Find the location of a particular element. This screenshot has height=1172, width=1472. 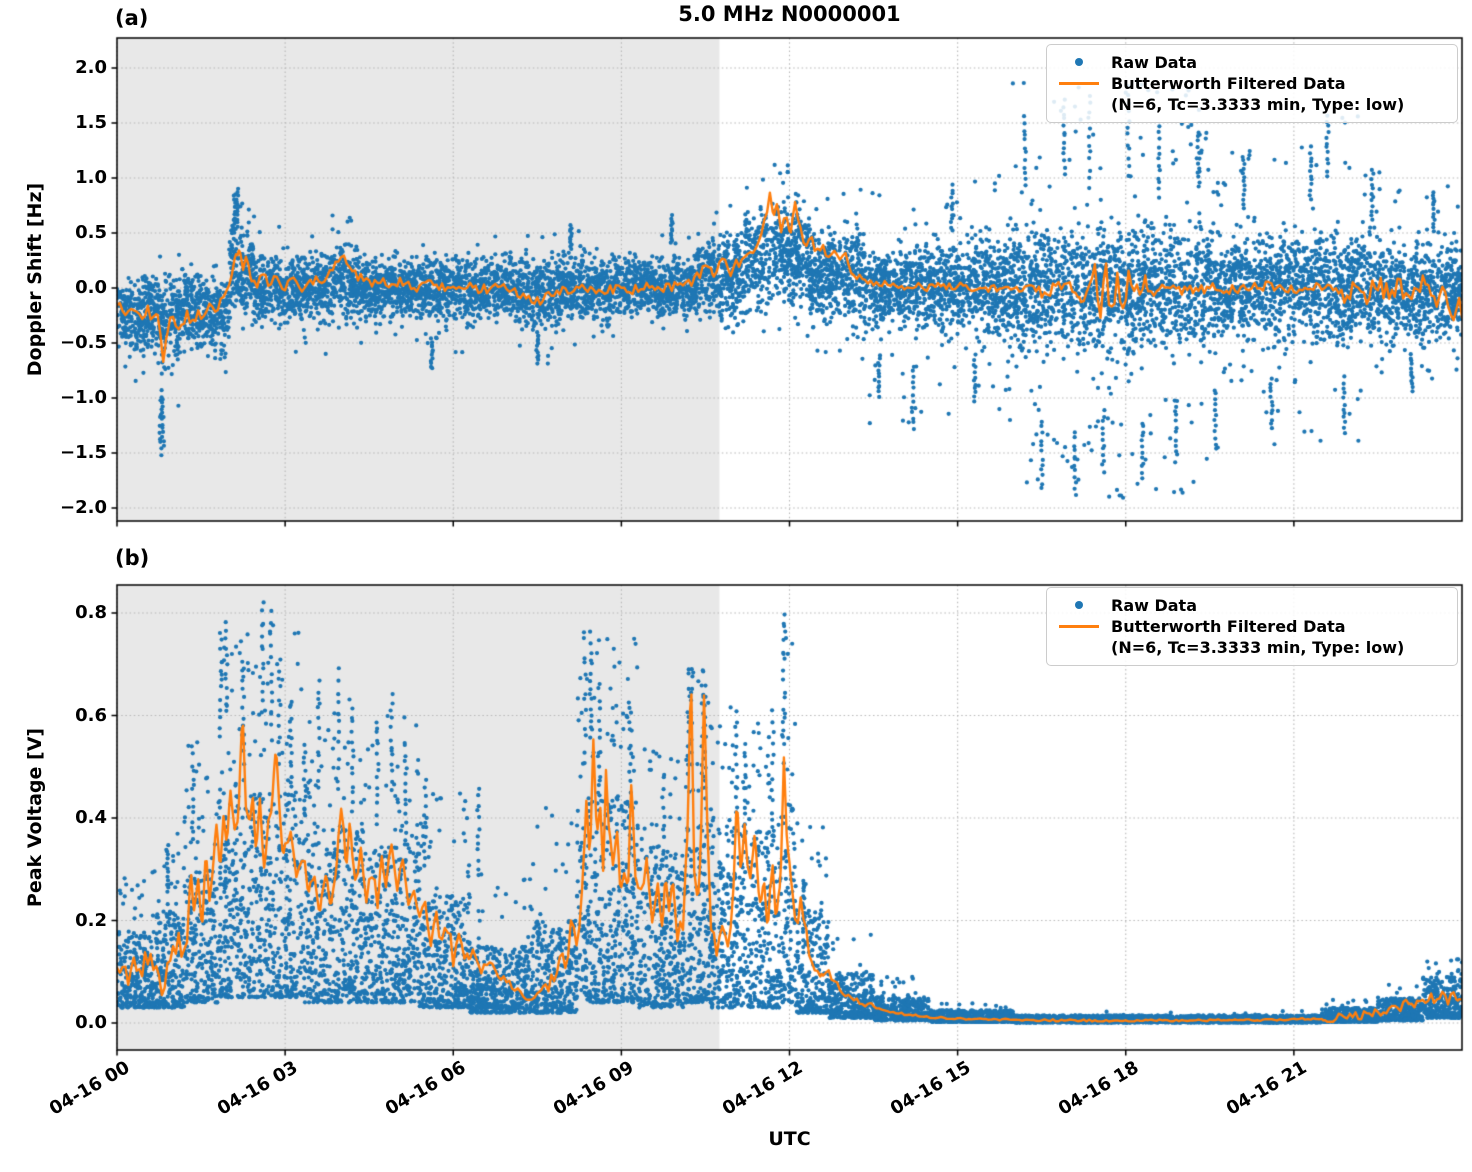

y-tick-label: 0.6 is located at coordinates (91, 715).